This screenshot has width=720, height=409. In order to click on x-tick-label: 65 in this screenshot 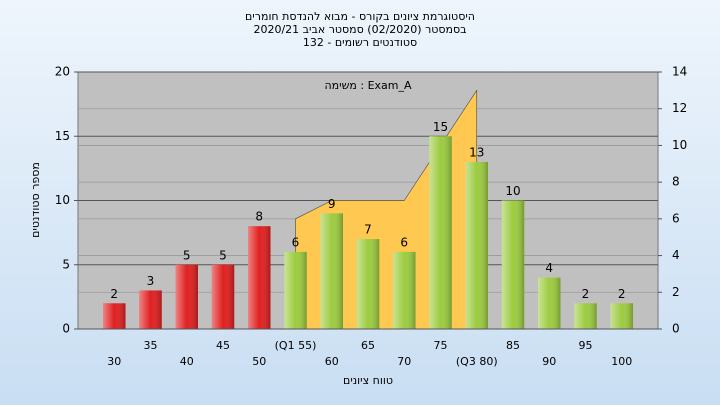, I will do `click(368, 345)`.